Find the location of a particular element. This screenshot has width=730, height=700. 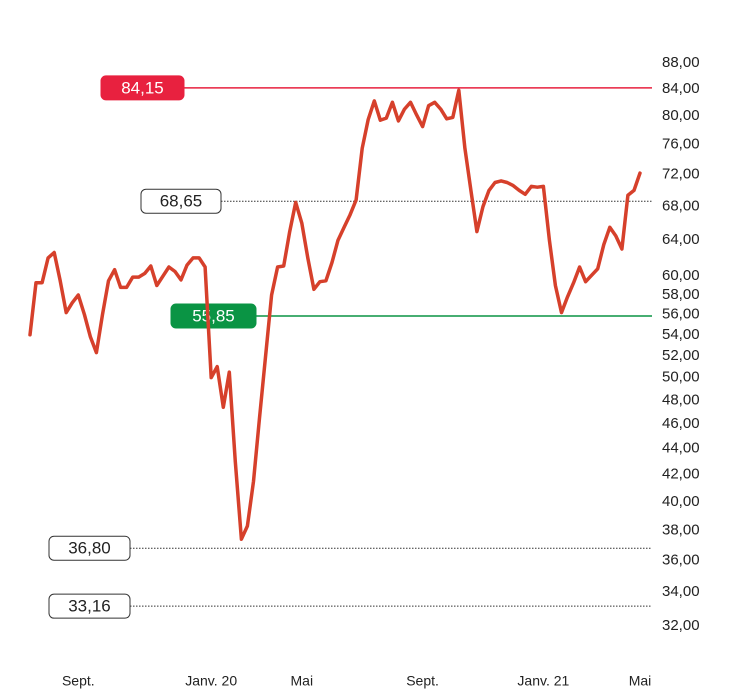

y-tick-label: 52,00 is located at coordinates (681, 355).